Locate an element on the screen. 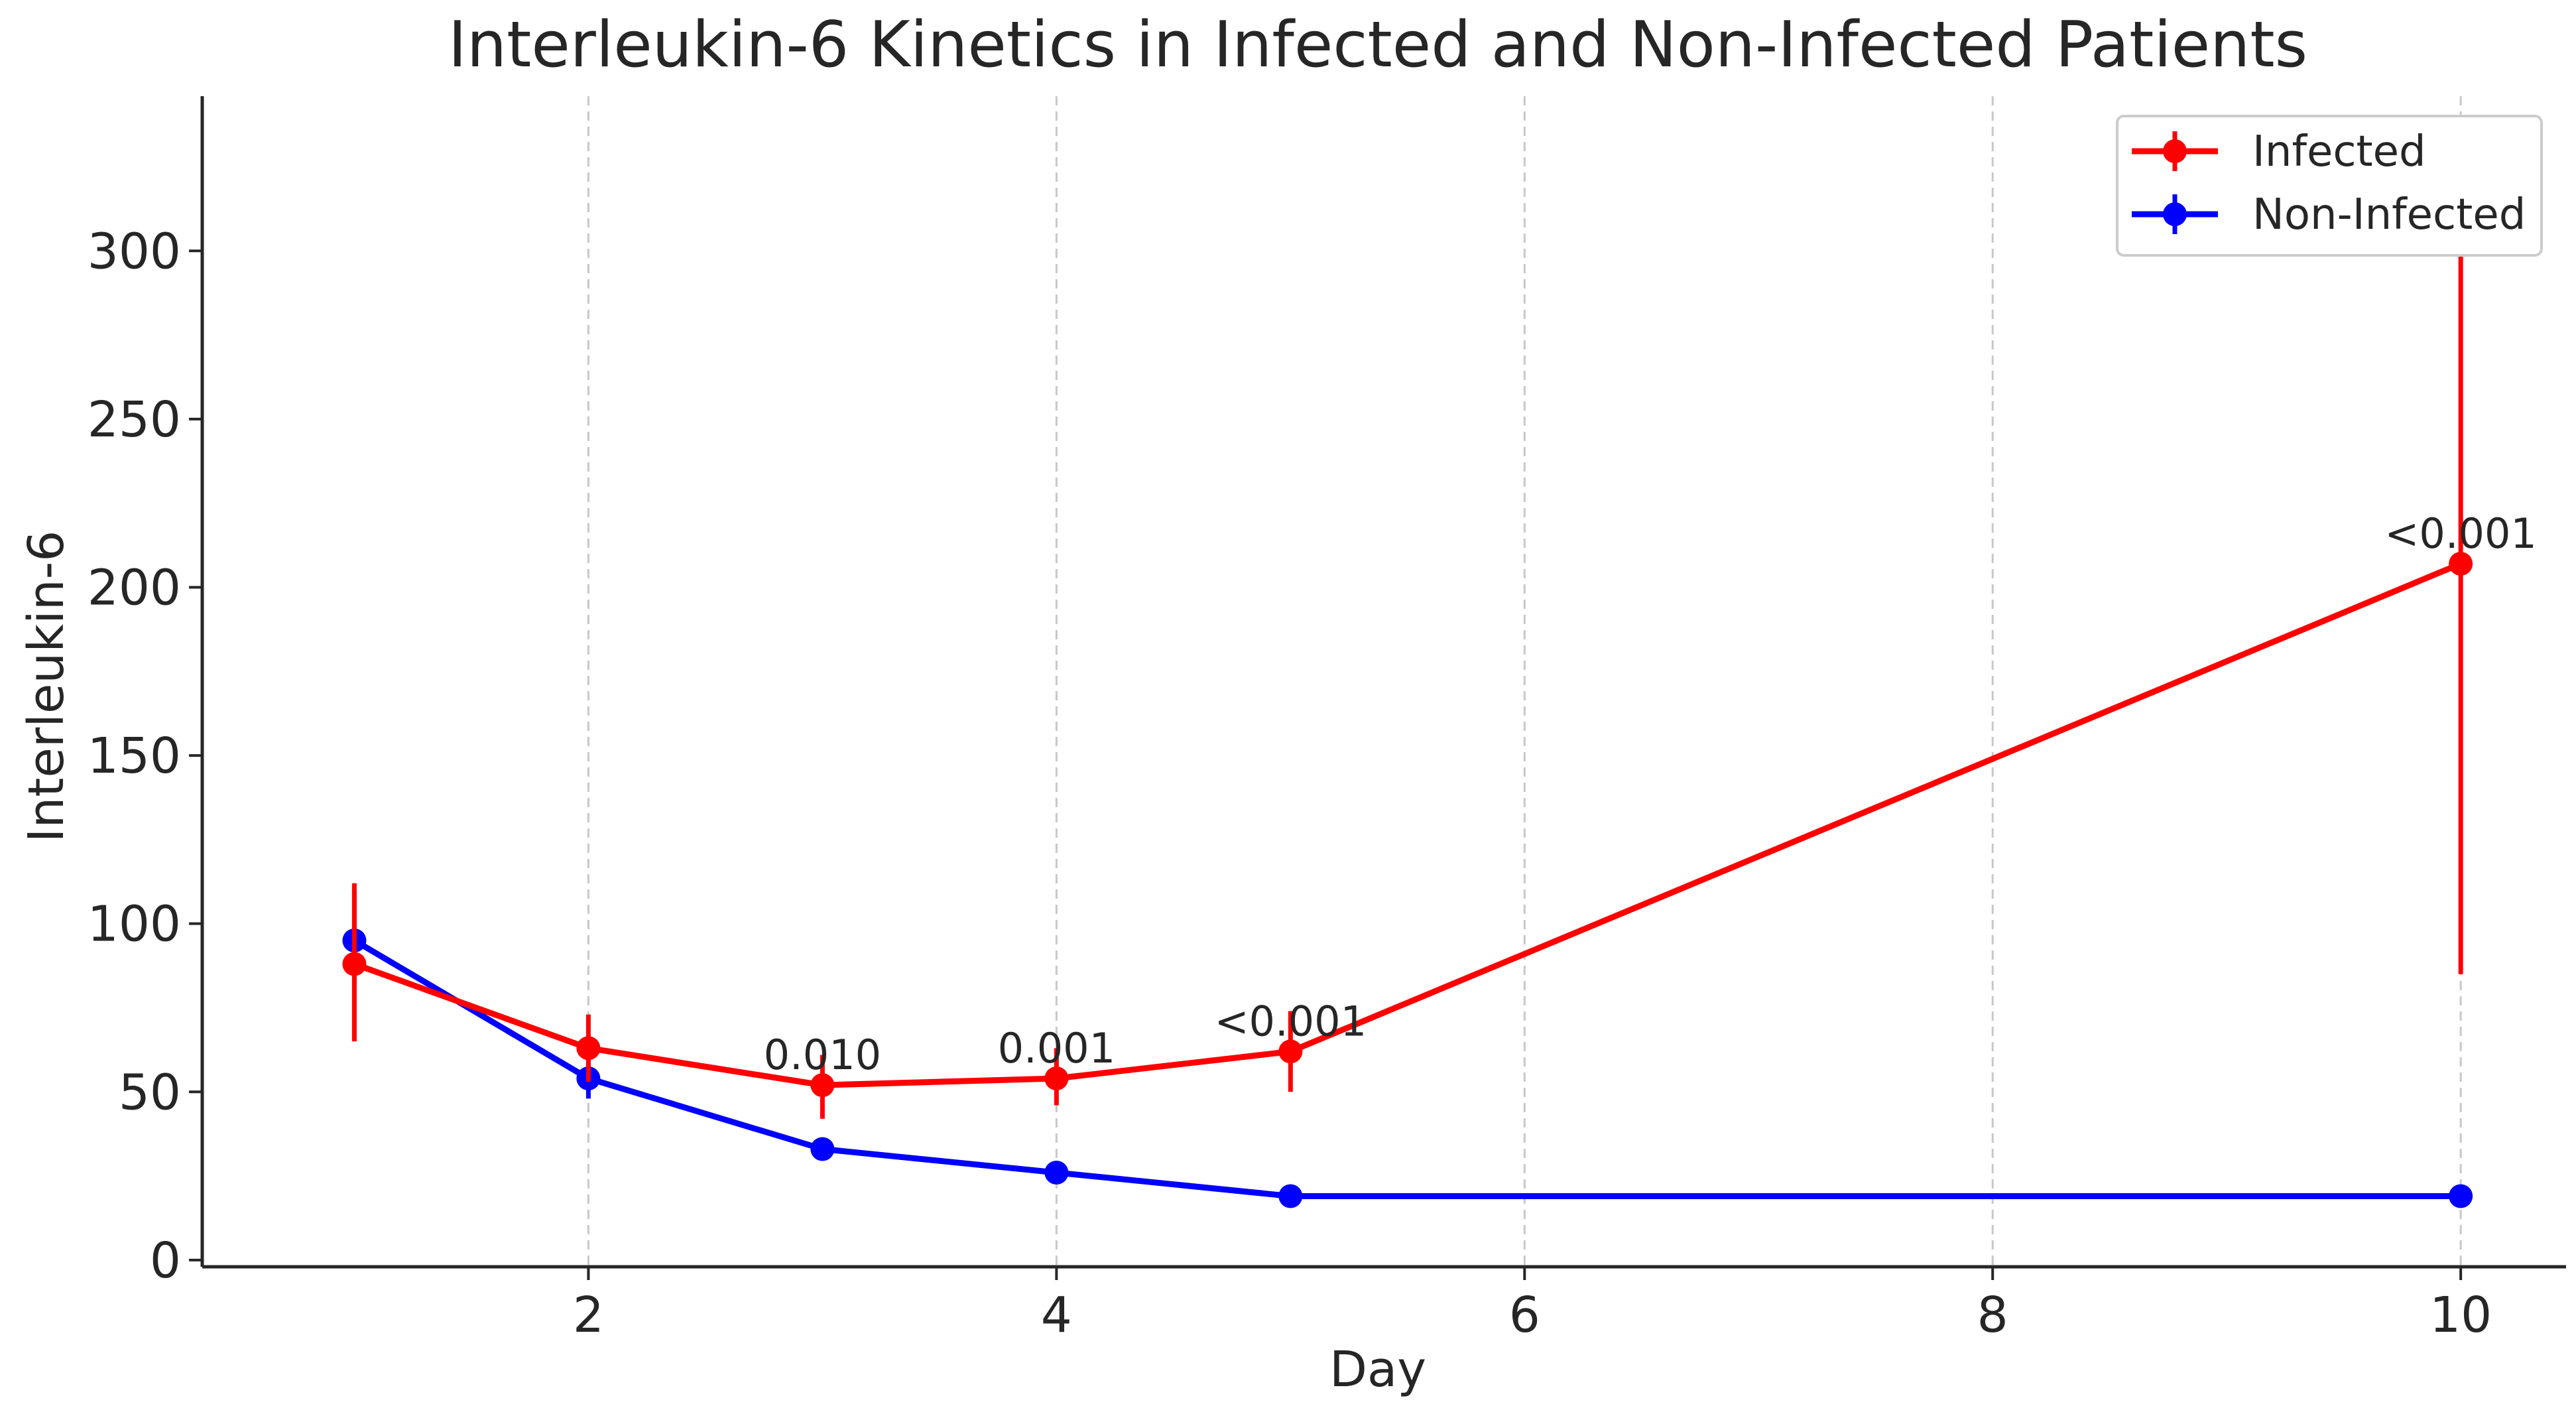 This screenshot has width=2576, height=1418. x-tick-label: 4 is located at coordinates (1056, 1315).